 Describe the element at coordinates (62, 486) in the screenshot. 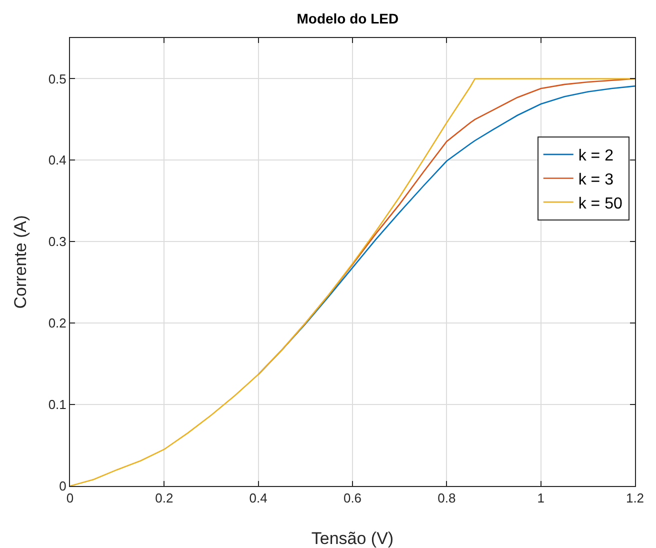

I see `y-tick-label: 0` at that location.